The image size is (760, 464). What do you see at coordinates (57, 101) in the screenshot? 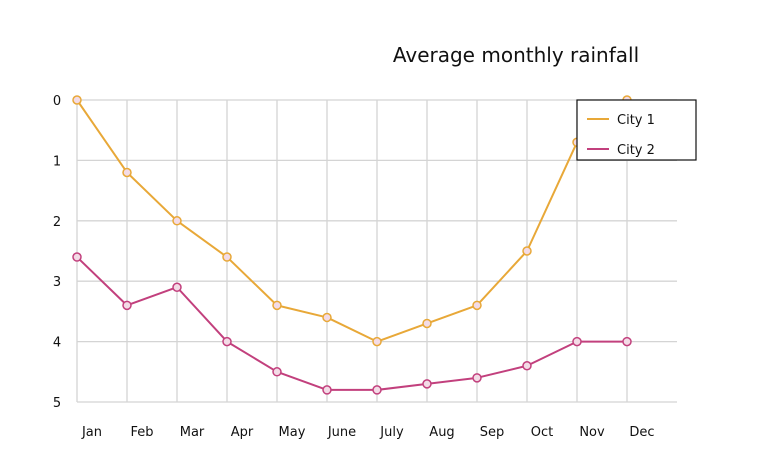
I see `y-tick-label: 0` at bounding box center [57, 101].